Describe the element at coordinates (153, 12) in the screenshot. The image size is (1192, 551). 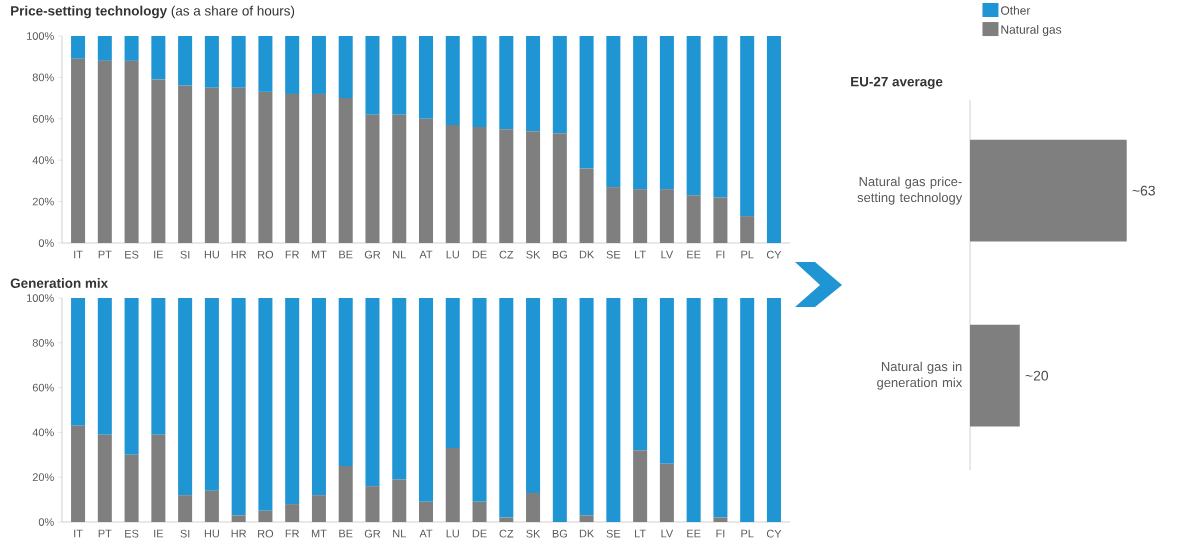
I see `chart-title: Price-setting technology (as a share of hours)` at that location.